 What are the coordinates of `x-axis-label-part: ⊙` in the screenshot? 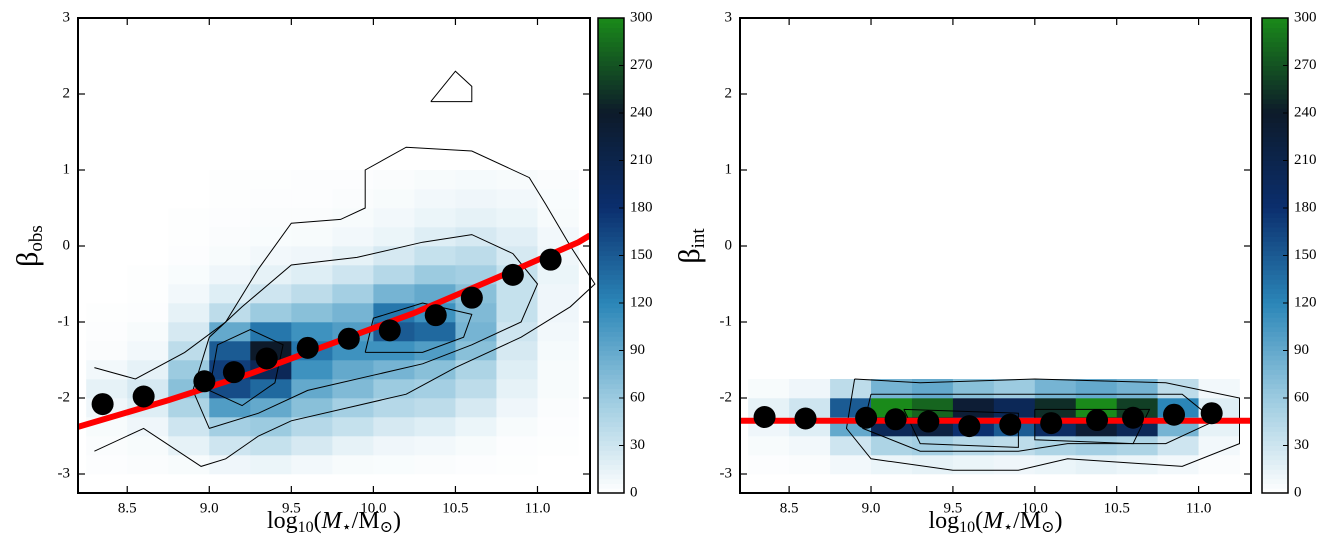 It's located at (1047, 527).